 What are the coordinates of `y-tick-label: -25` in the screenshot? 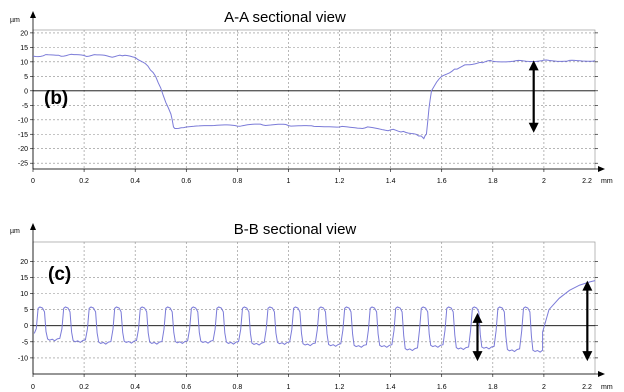 It's located at (23, 164).